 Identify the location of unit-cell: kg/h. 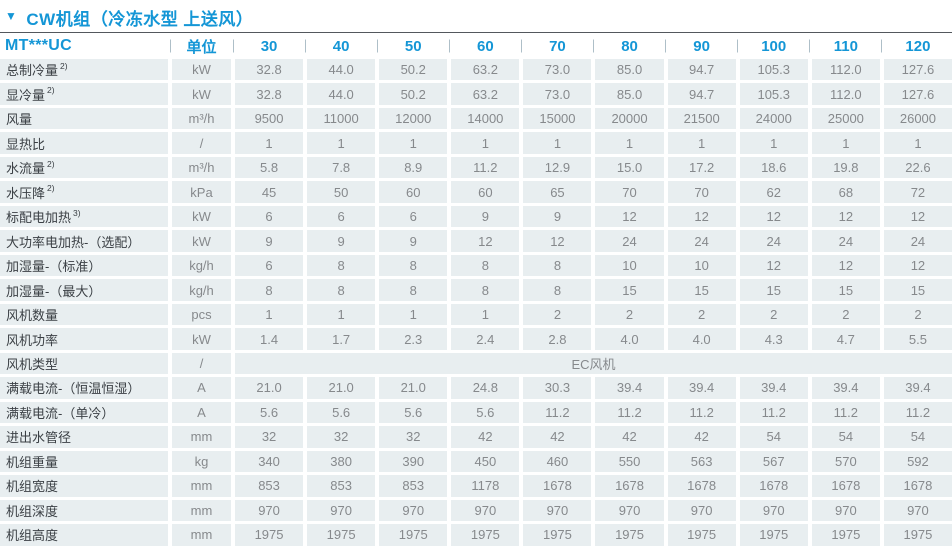
(201, 265).